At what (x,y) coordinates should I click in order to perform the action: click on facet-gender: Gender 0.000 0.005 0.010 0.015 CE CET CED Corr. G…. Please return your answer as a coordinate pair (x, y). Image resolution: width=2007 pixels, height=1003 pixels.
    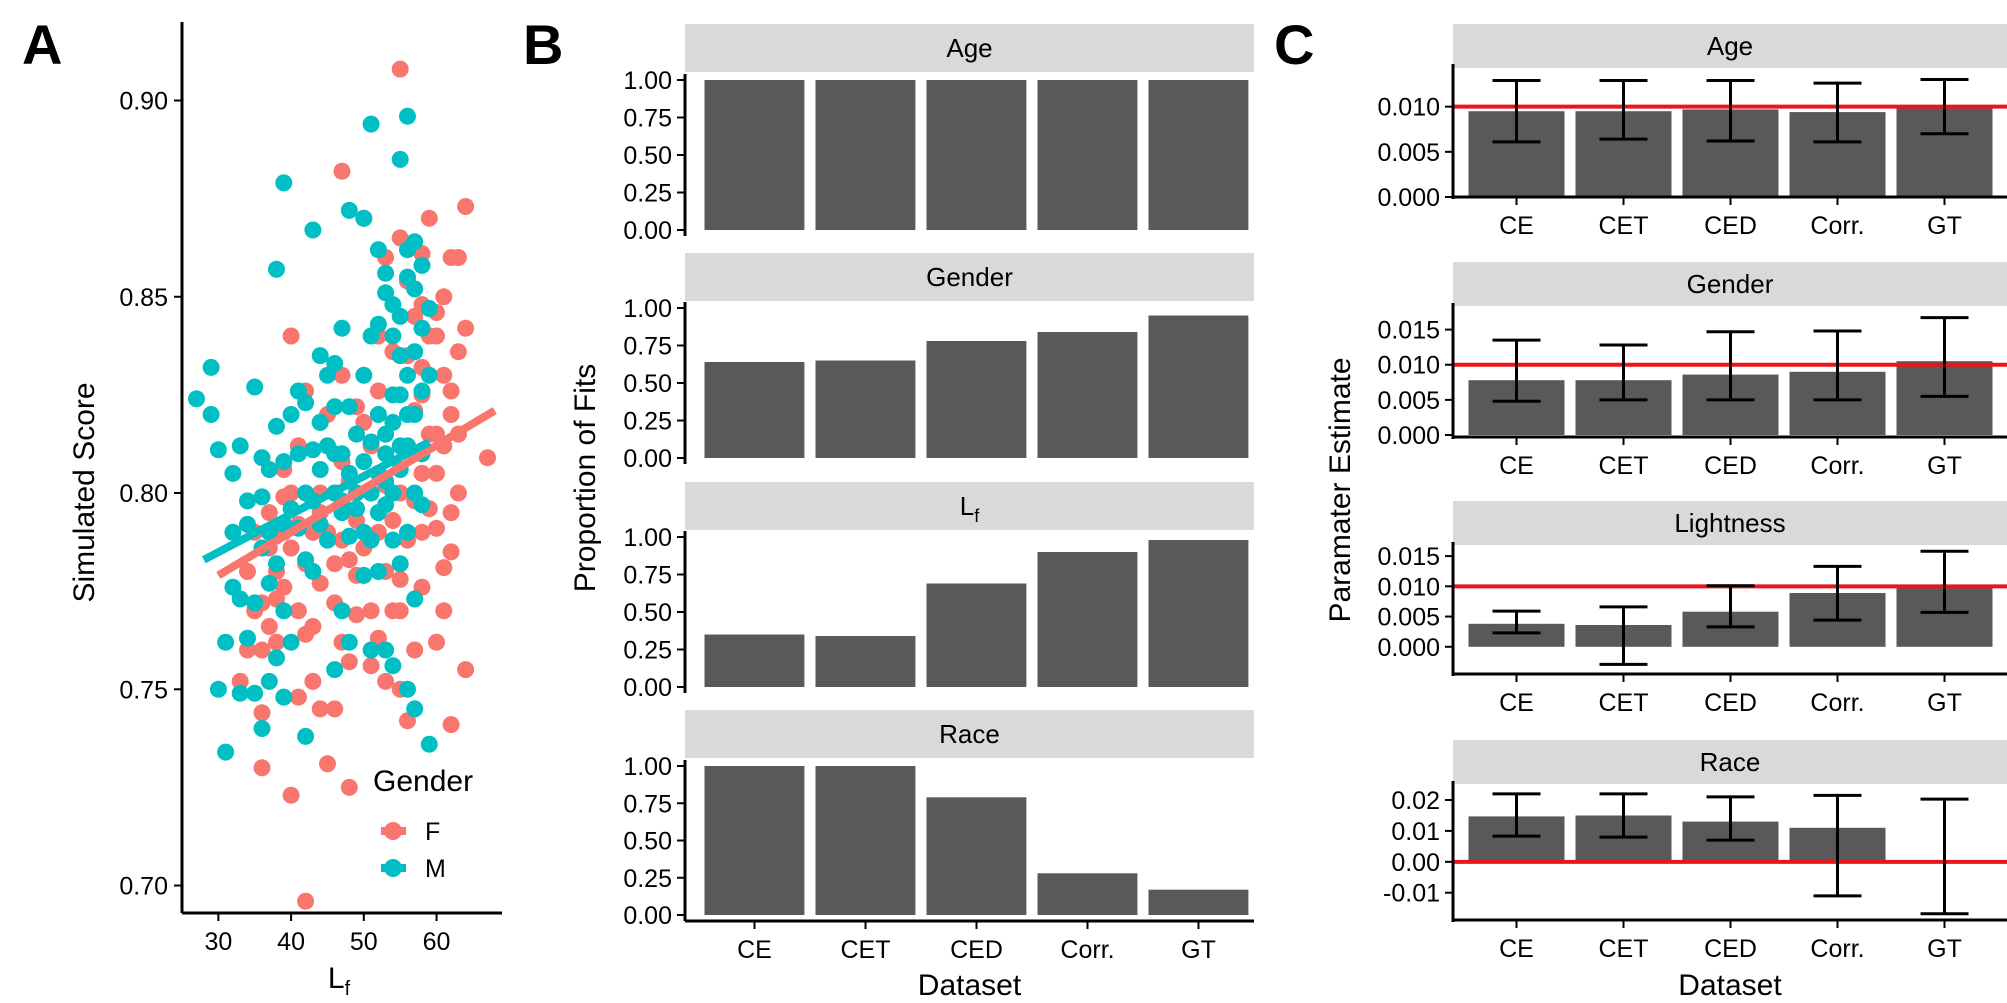
    Looking at the image, I should click on (1692, 371).